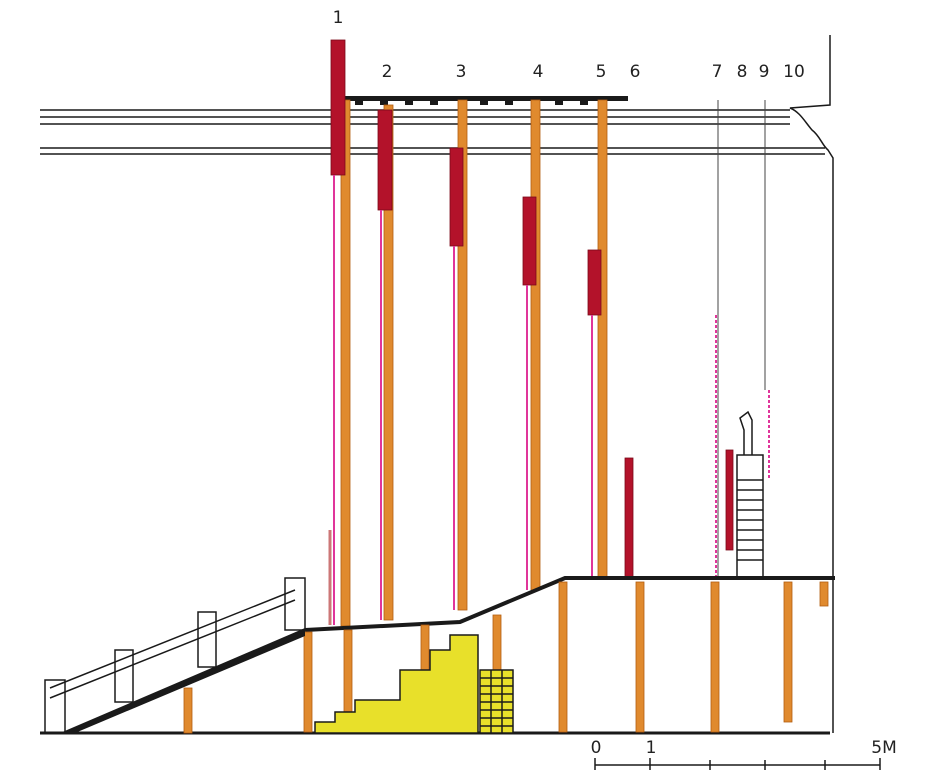 The image size is (928, 771). What do you see at coordinates (742, 72) in the screenshot?
I see `pole-number: 8` at bounding box center [742, 72].